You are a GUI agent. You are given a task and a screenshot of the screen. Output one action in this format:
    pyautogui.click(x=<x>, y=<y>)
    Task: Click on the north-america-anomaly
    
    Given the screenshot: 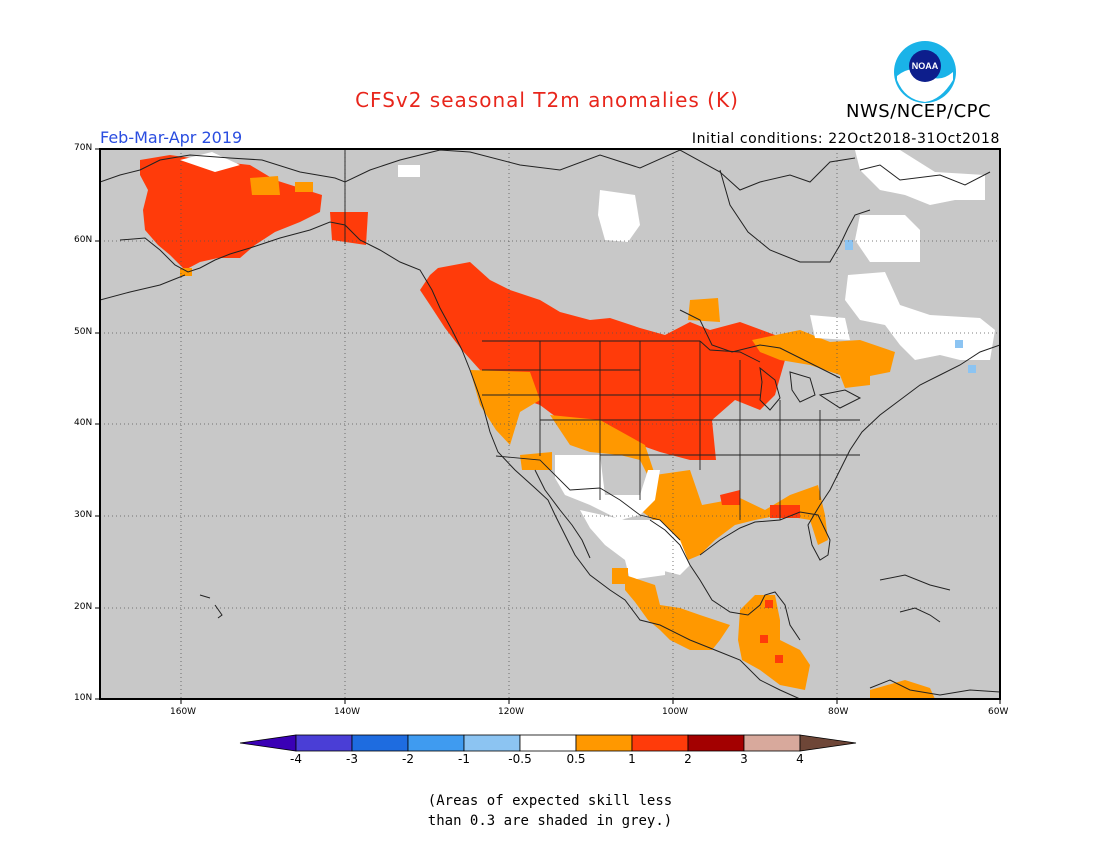 What is the action you would take?
    pyautogui.click(x=602, y=361)
    